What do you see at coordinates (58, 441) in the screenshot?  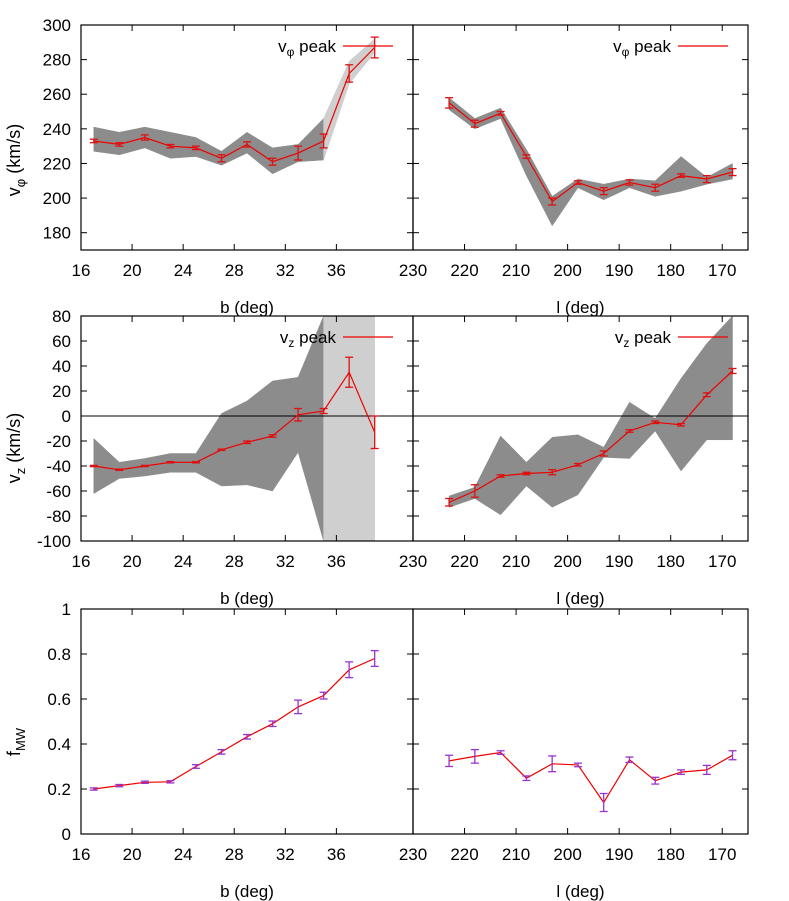 I see `y-tick-label: -20` at bounding box center [58, 441].